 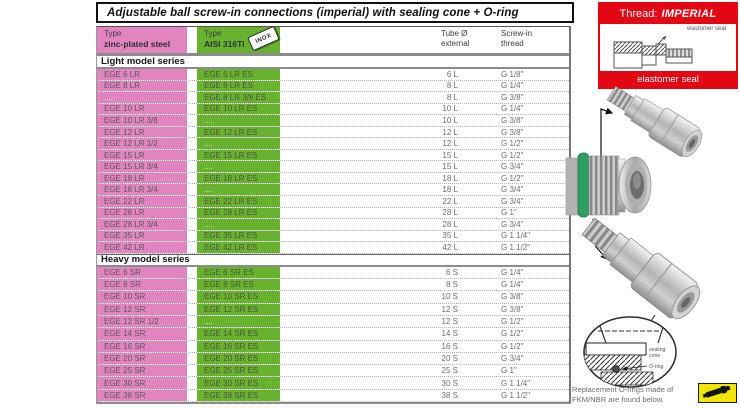 I want to click on replacement-oring-note-line1: Replacement O-rings made of, so click(x=623, y=389).